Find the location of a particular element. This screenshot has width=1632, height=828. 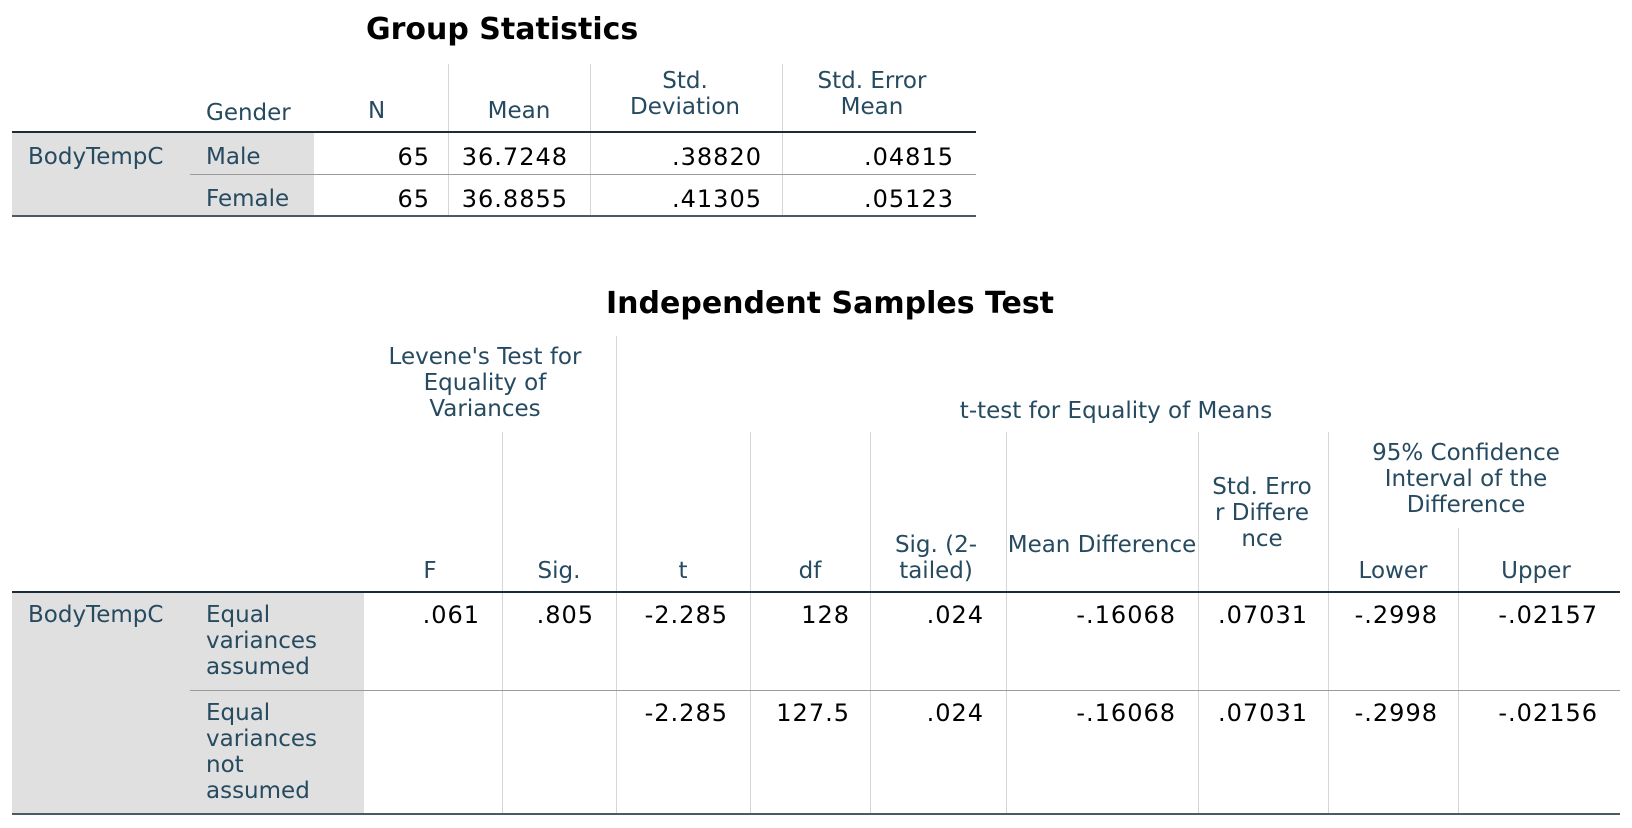

gs-cell-std-dev: .41305 is located at coordinates (717, 199).